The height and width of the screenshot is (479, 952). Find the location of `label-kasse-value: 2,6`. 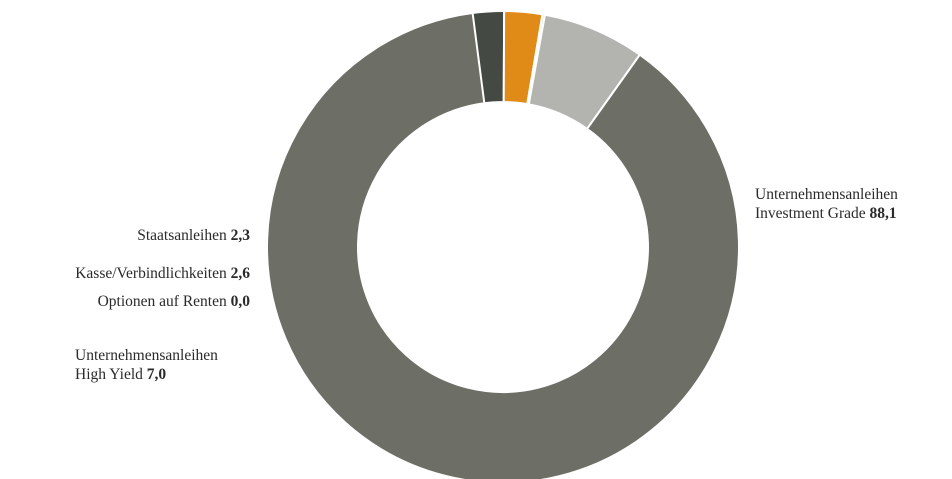

label-kasse-value: 2,6 is located at coordinates (240, 273).